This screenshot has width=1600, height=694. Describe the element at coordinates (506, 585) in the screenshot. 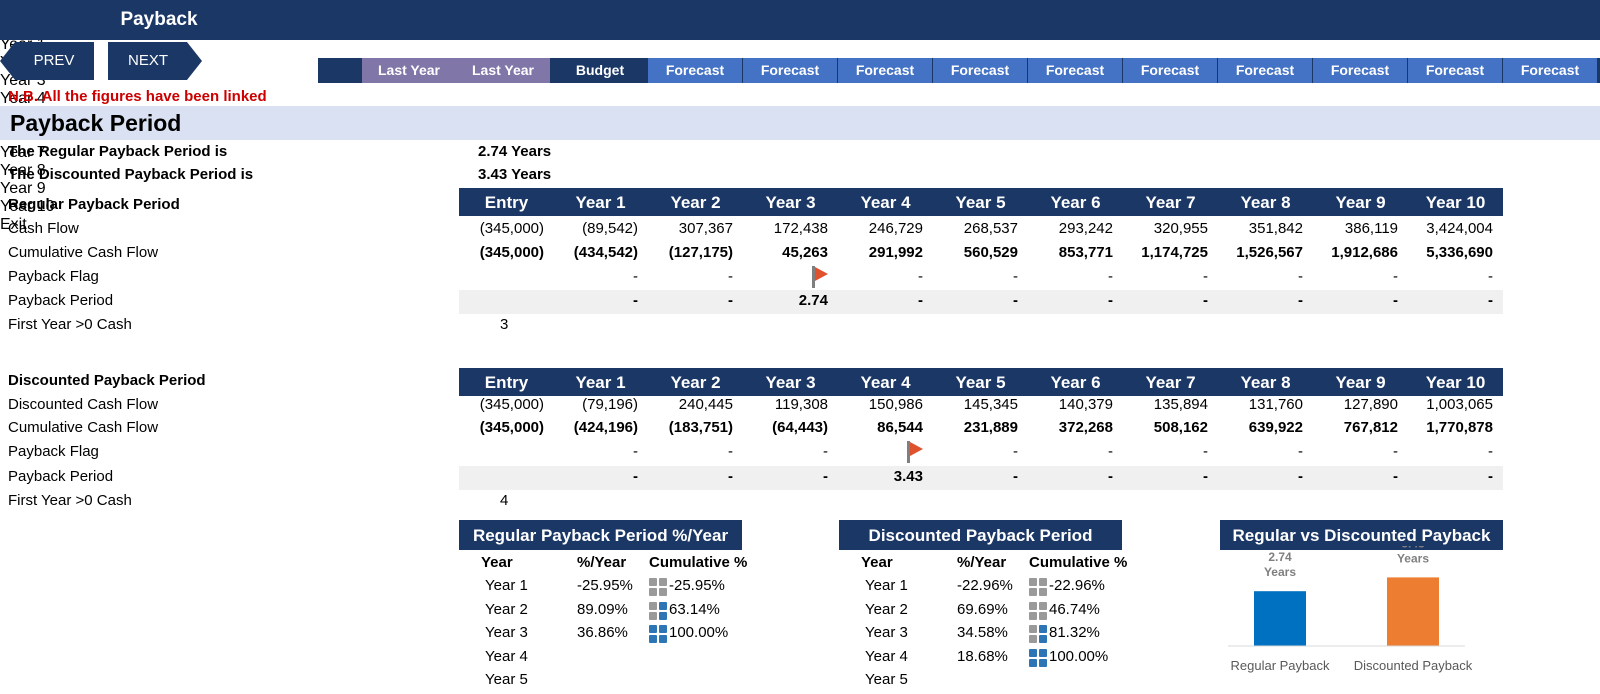

I see `regular_pct-year-0: Year 1` at that location.